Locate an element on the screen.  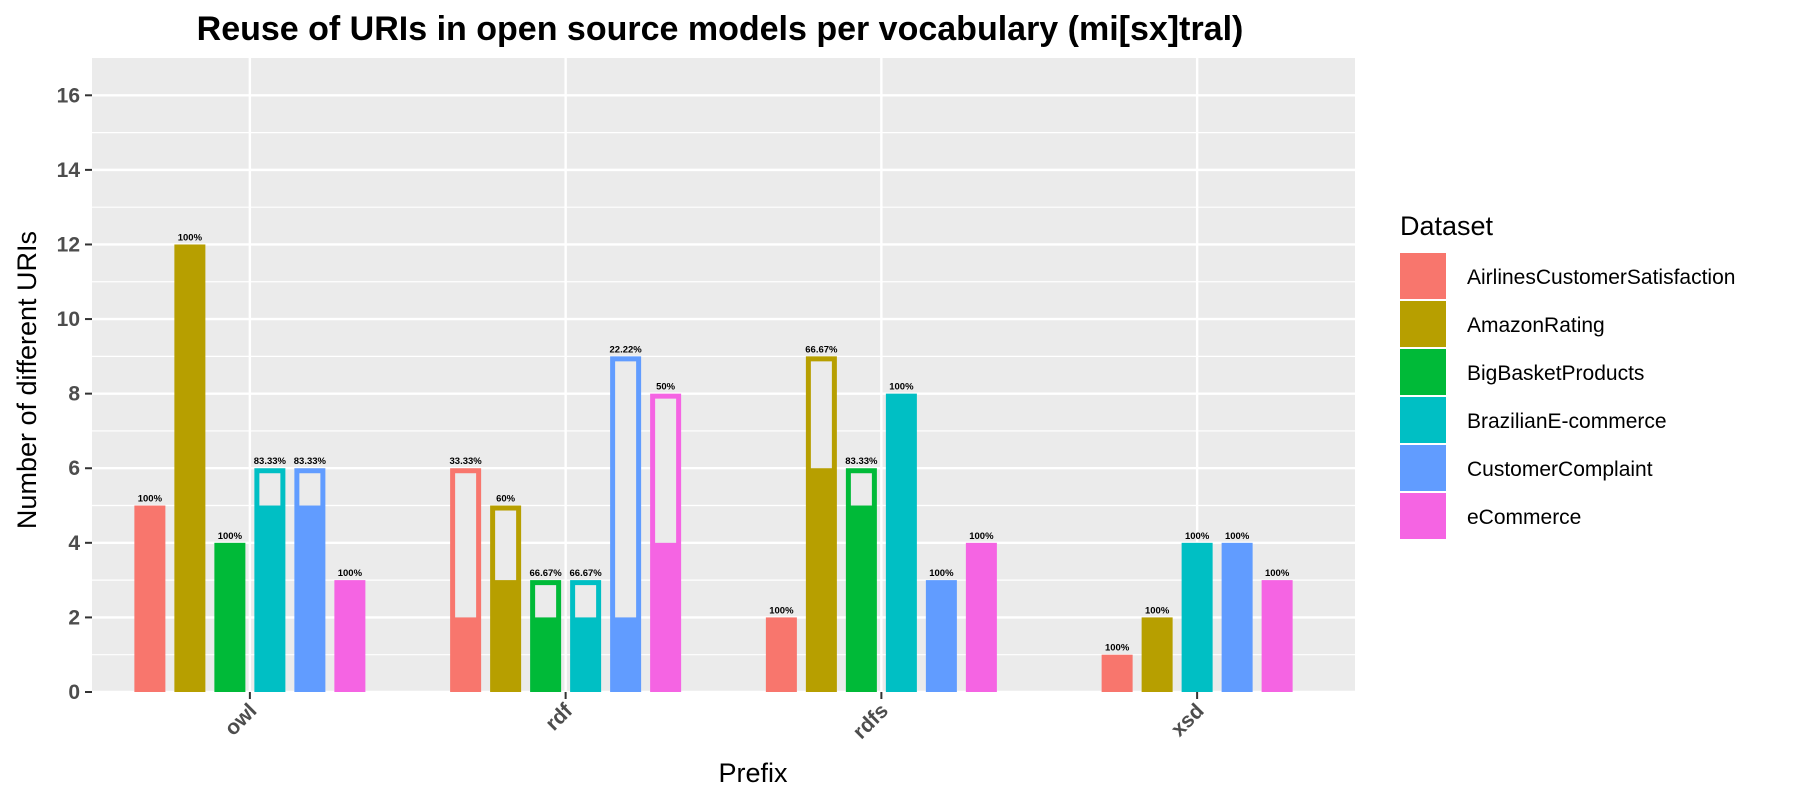
x-axis: owl rdf rdfs xsd is located at coordinates (714, 718).